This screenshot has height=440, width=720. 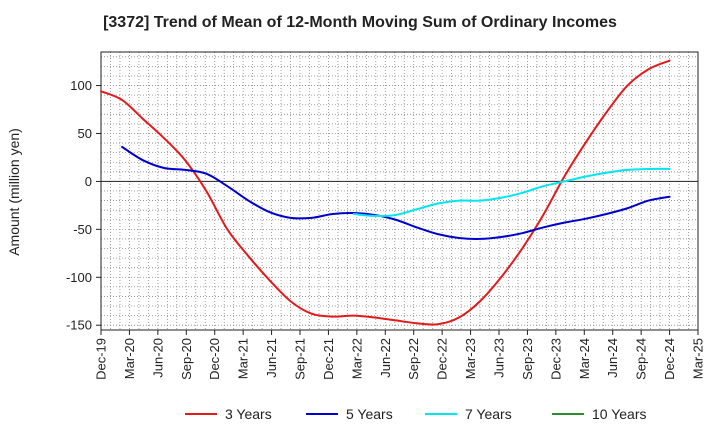 I want to click on y-tick-label: 100, so click(x=81, y=85).